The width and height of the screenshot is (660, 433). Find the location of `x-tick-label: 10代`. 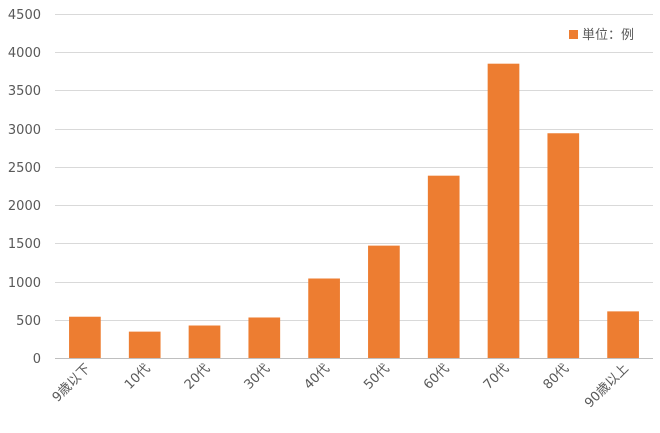

x-tick-label: 10代 is located at coordinates (137, 376).